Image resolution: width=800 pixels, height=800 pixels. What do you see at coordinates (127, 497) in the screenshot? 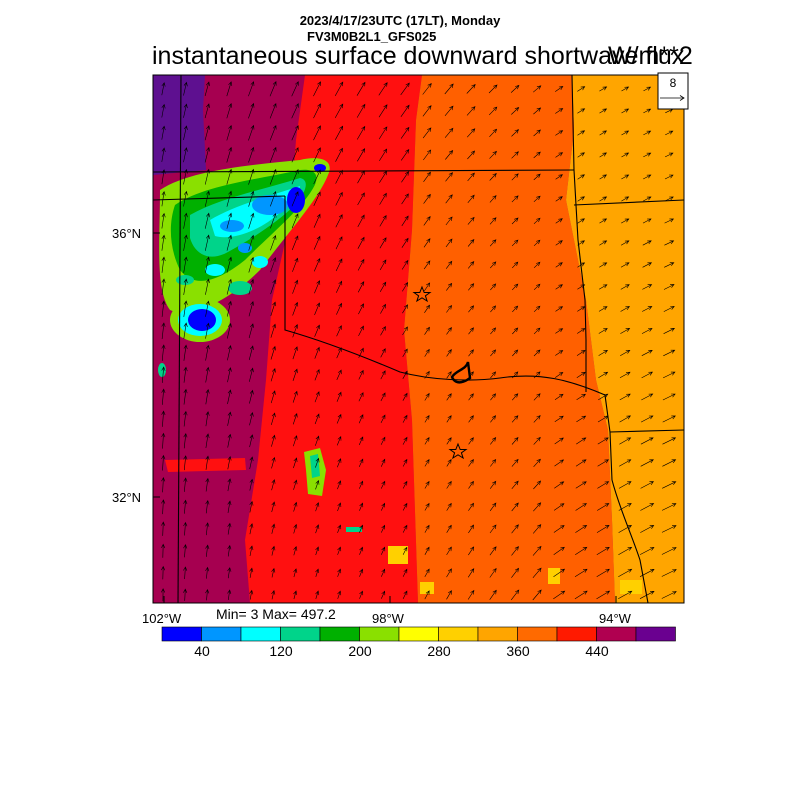
I see `lat-label-32n: 32°N` at bounding box center [127, 497].